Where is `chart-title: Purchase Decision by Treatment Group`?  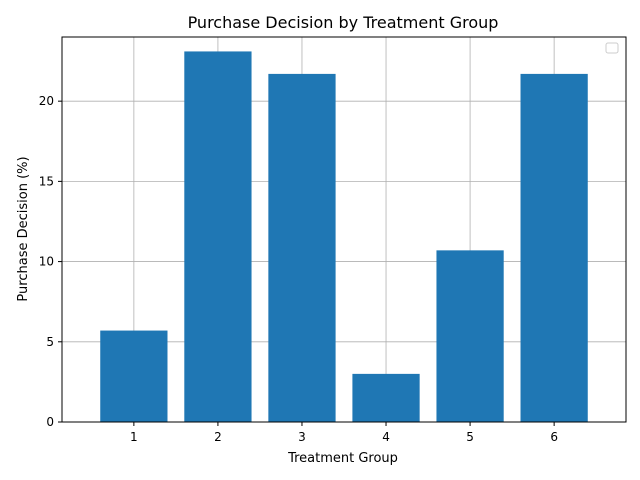 chart-title: Purchase Decision by Treatment Group is located at coordinates (343, 22).